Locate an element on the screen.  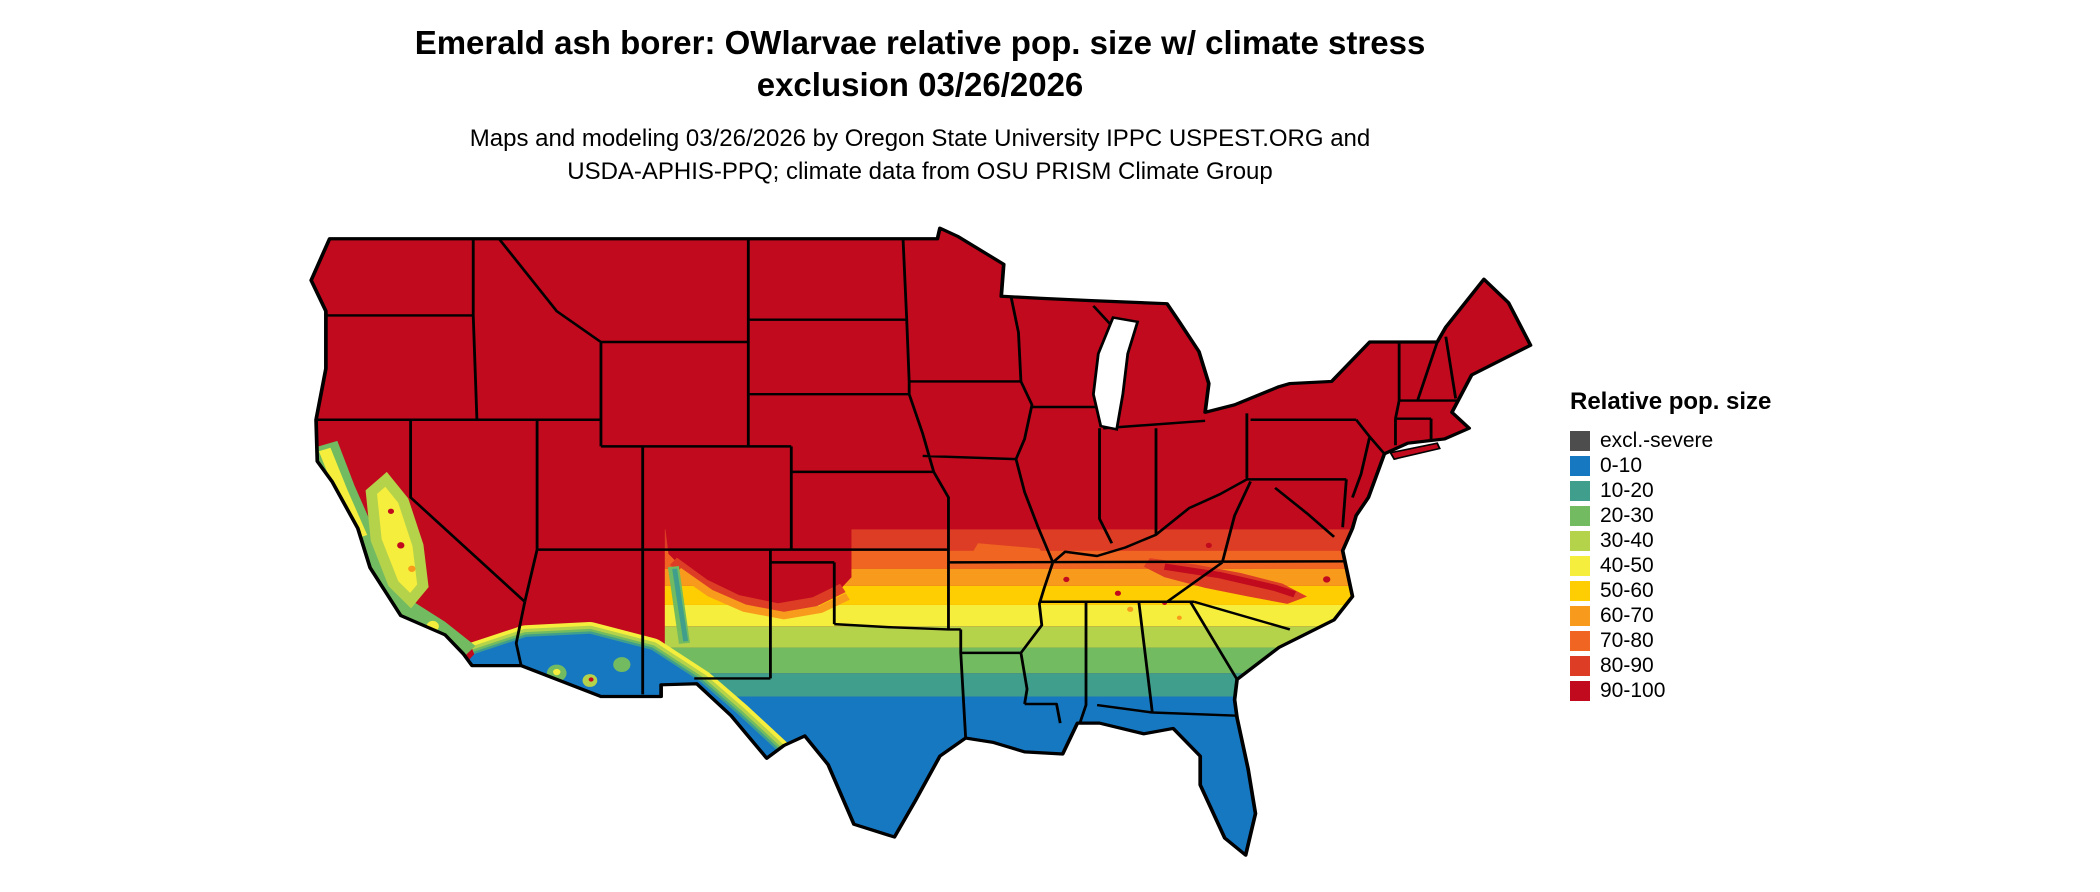
legend-label: 80-90 is located at coordinates (1627, 665).